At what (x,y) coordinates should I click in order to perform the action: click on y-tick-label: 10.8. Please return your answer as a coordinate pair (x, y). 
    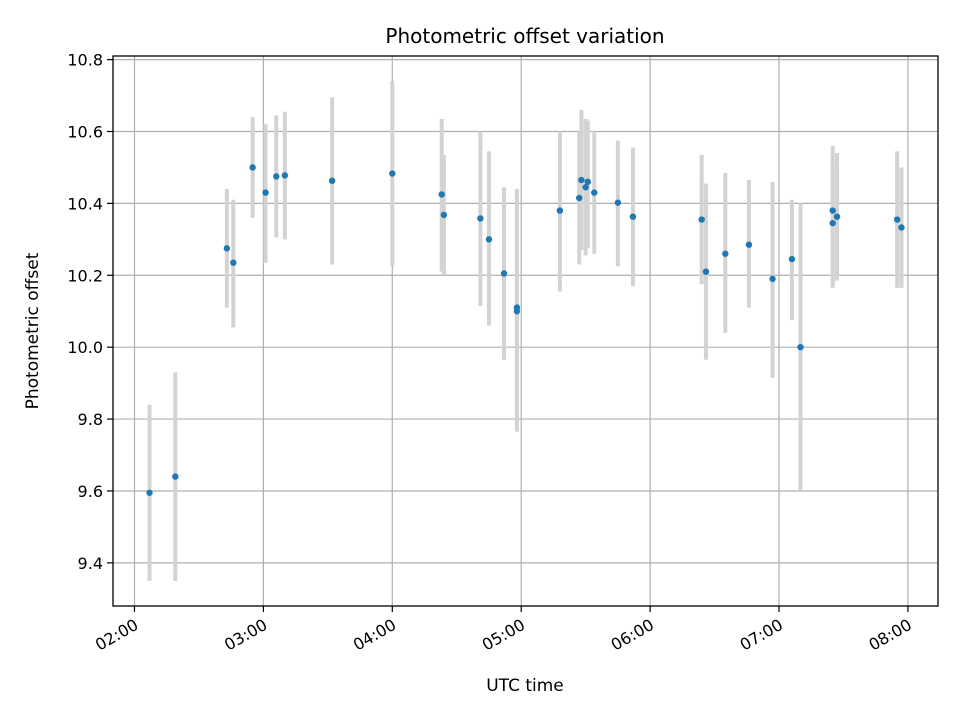
    Looking at the image, I should click on (85, 60).